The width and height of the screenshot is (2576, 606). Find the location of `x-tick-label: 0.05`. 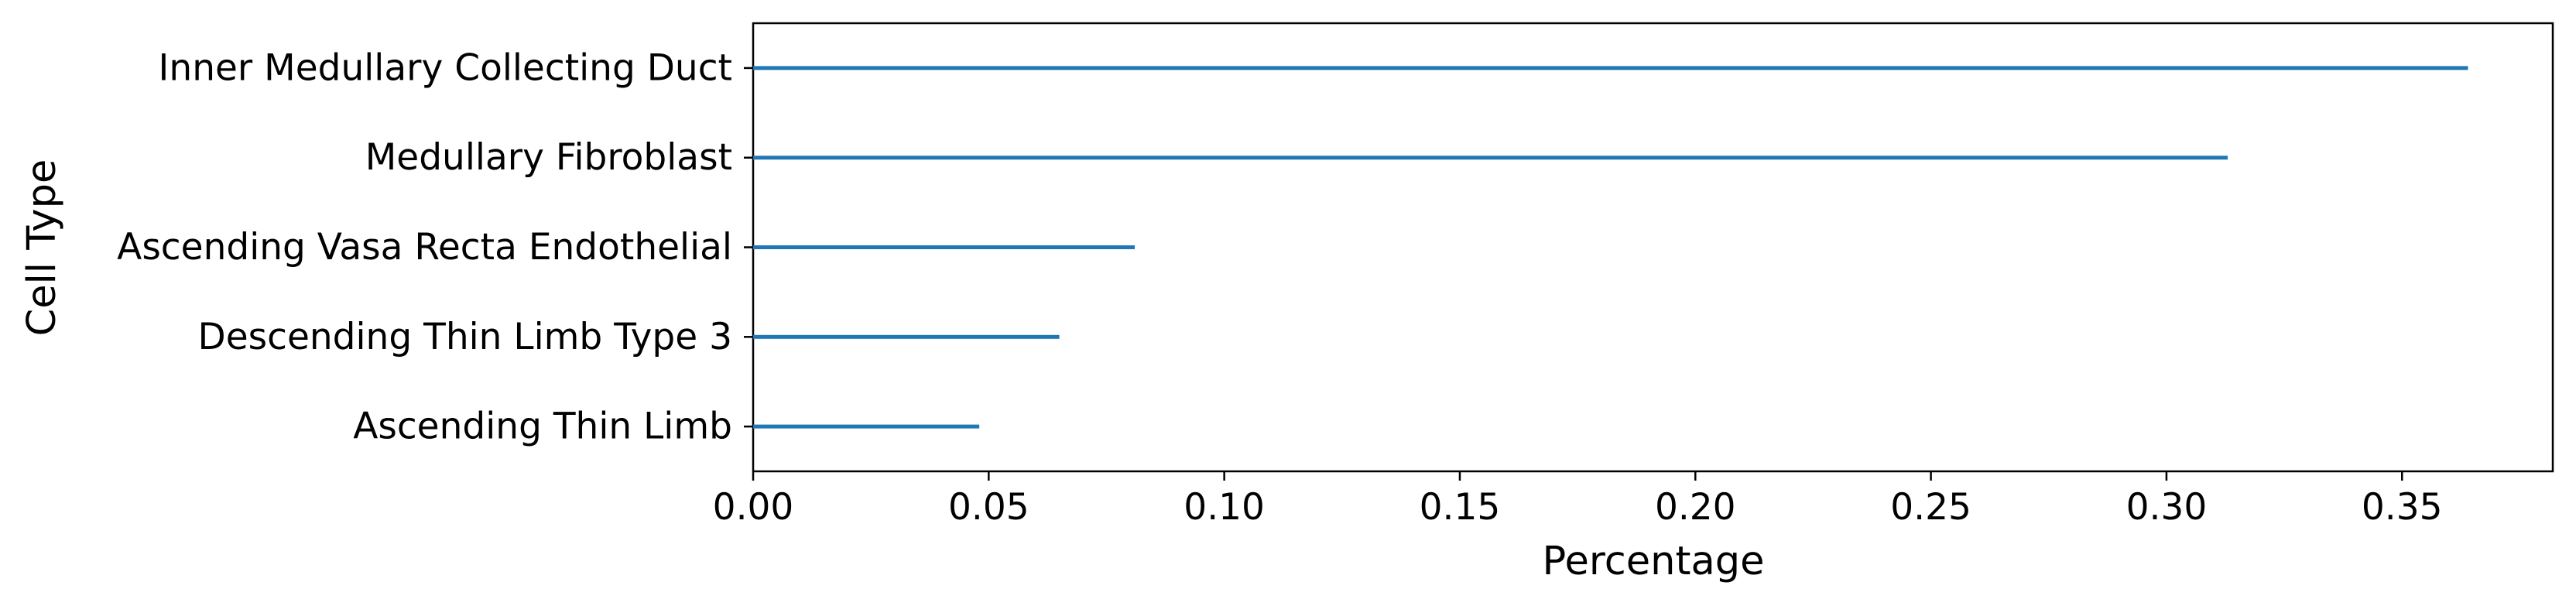

x-tick-label: 0.05 is located at coordinates (988, 507).